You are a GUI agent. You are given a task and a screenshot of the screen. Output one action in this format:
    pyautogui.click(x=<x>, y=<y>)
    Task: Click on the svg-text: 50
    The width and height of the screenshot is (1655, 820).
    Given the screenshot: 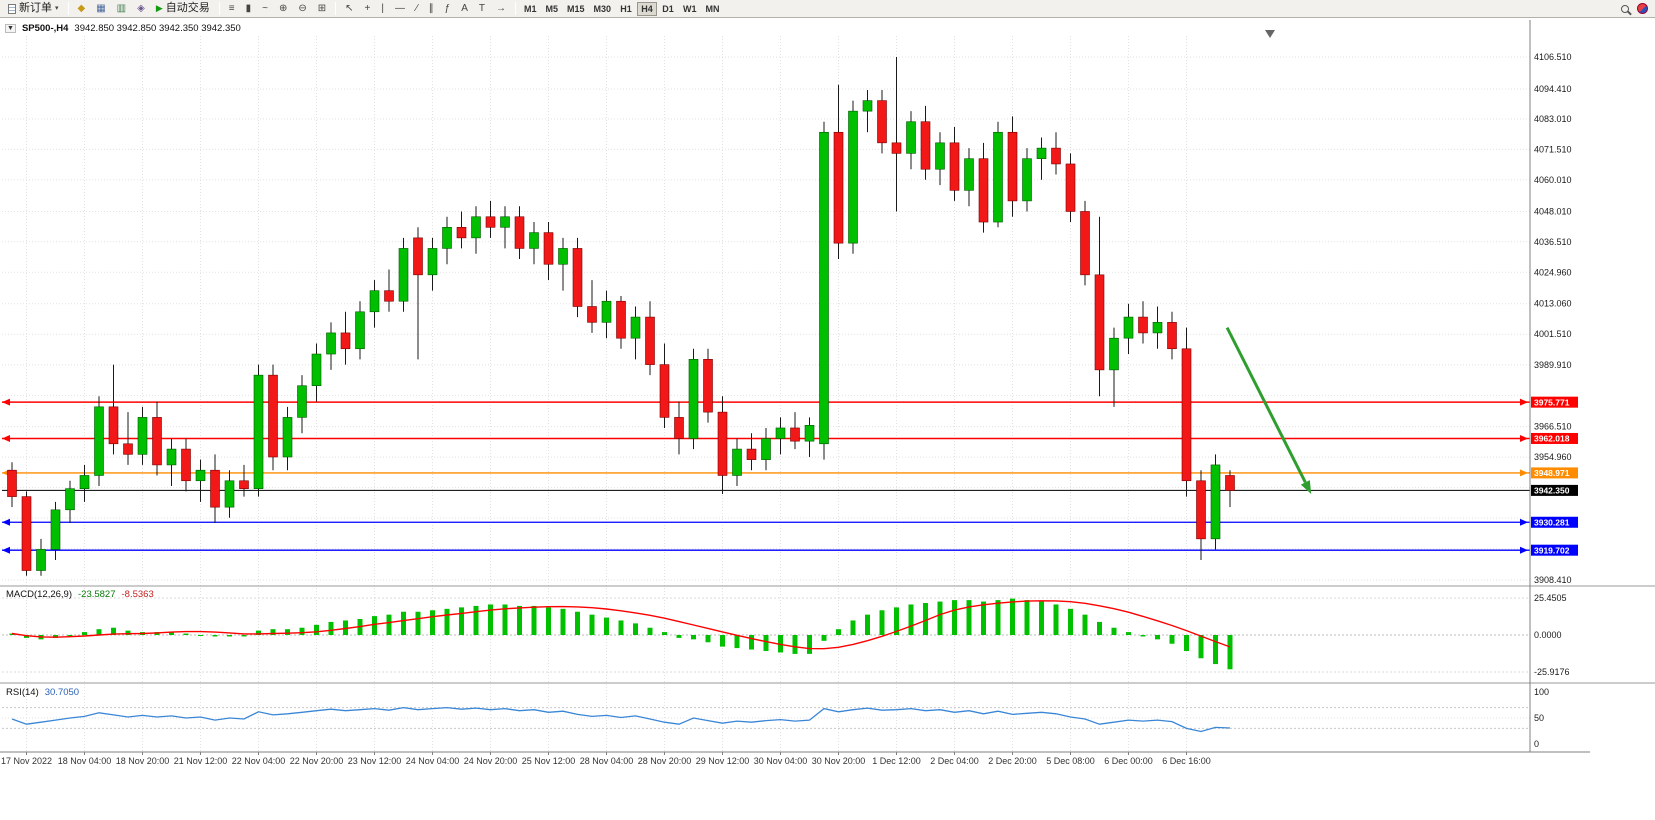 What is the action you would take?
    pyautogui.click(x=1539, y=718)
    